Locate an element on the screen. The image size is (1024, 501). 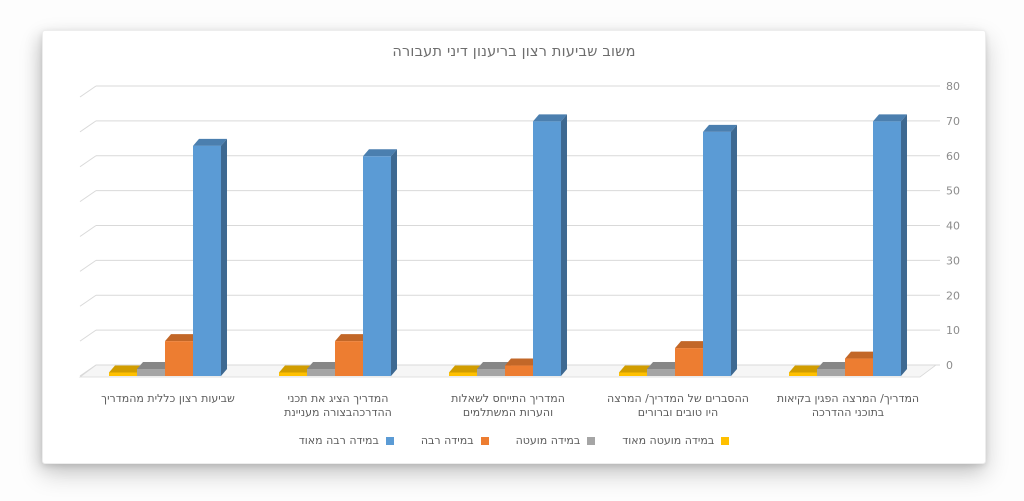
legend-label: במידה מועטה מאוד is located at coordinates (668, 440).